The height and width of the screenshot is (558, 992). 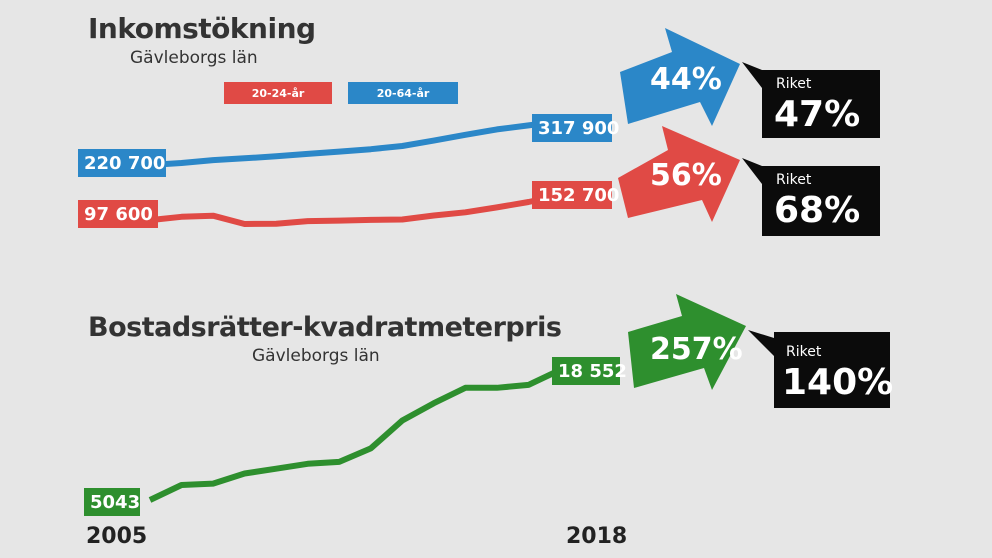 I want to click on riket-value: 47%, so click(x=817, y=114).